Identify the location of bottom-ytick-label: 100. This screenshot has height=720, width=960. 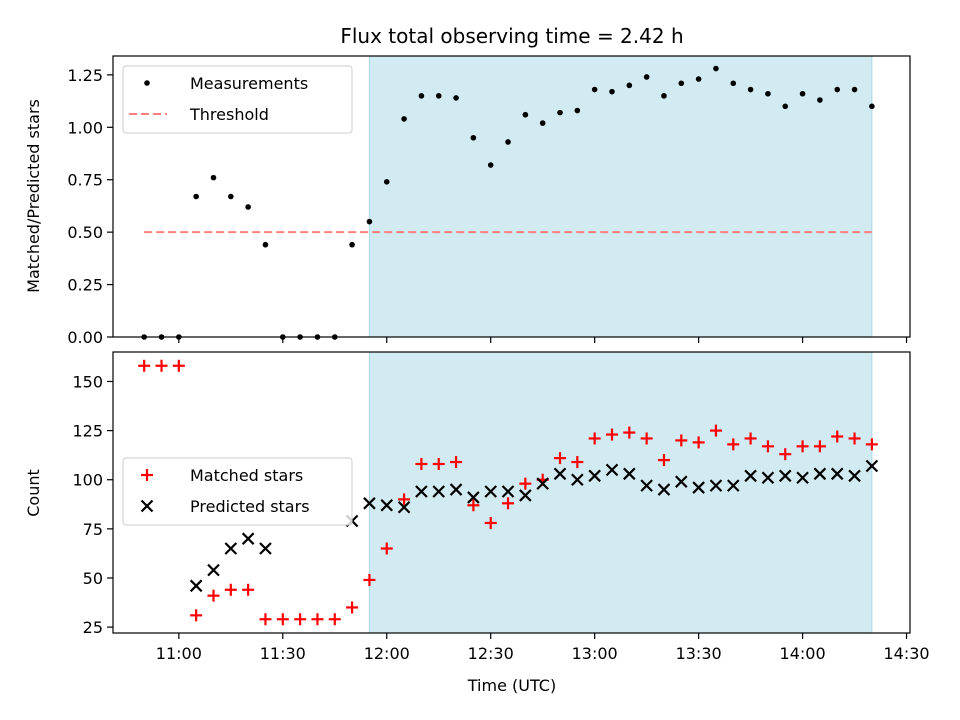
(87, 480).